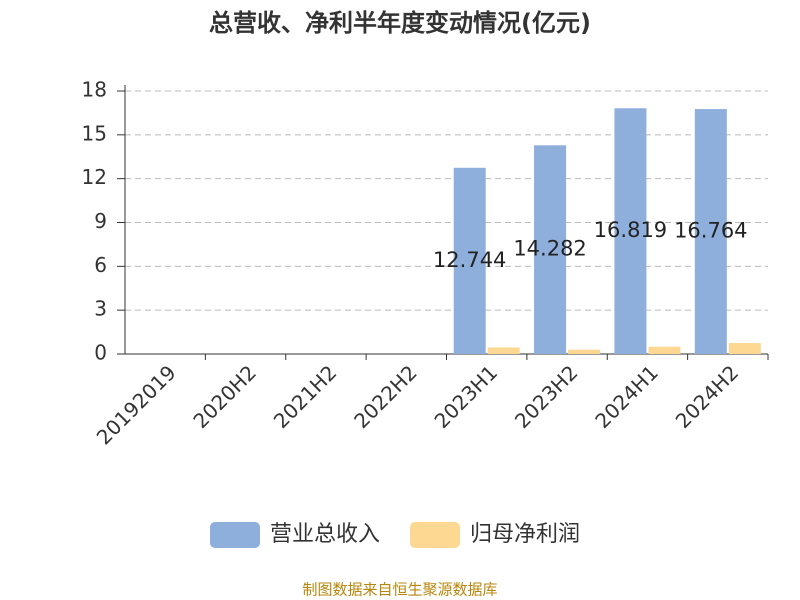 The image size is (800, 600). What do you see at coordinates (100, 221) in the screenshot?
I see `y-tick-label: 9` at bounding box center [100, 221].